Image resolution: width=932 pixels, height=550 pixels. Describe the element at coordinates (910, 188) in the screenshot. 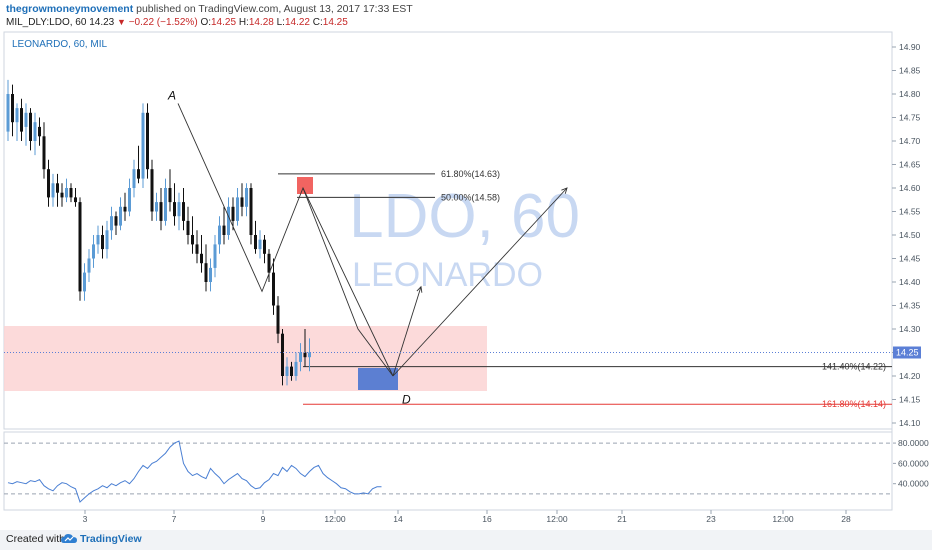

I see `price-tick-label: 14.60` at that location.